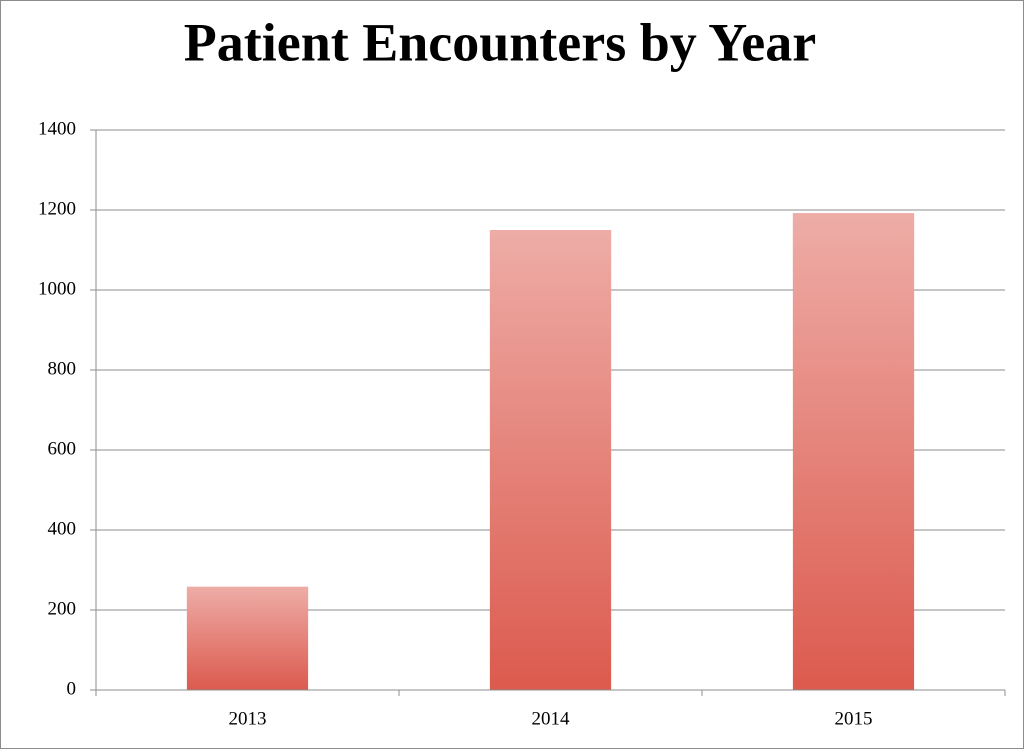 The image size is (1024, 749). Describe the element at coordinates (57, 208) in the screenshot. I see `y-tick-label: 1200` at that location.